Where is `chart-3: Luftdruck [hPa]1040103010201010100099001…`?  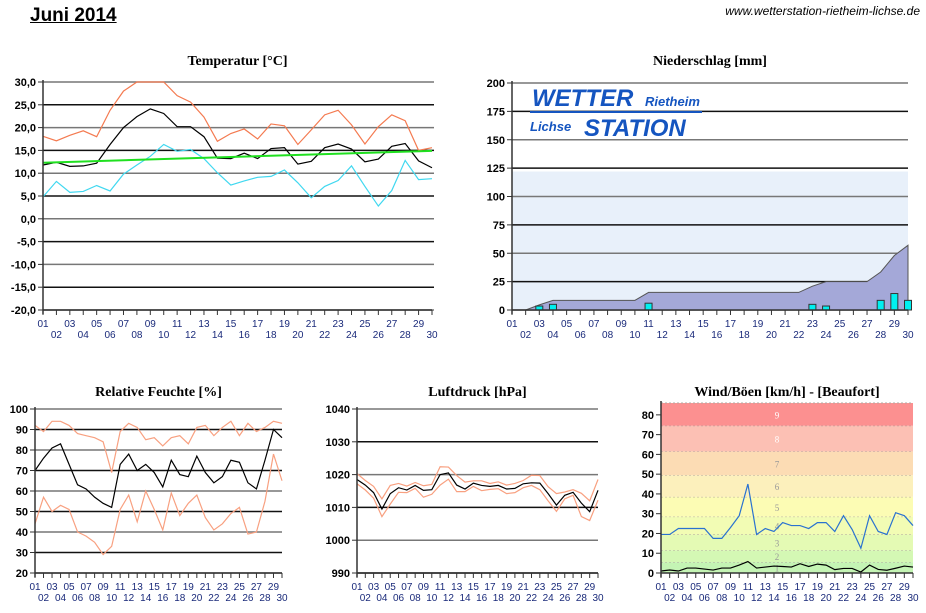 chart-3: Luftdruck [hPa]1040103010201010100099001… is located at coordinates (465, 494).